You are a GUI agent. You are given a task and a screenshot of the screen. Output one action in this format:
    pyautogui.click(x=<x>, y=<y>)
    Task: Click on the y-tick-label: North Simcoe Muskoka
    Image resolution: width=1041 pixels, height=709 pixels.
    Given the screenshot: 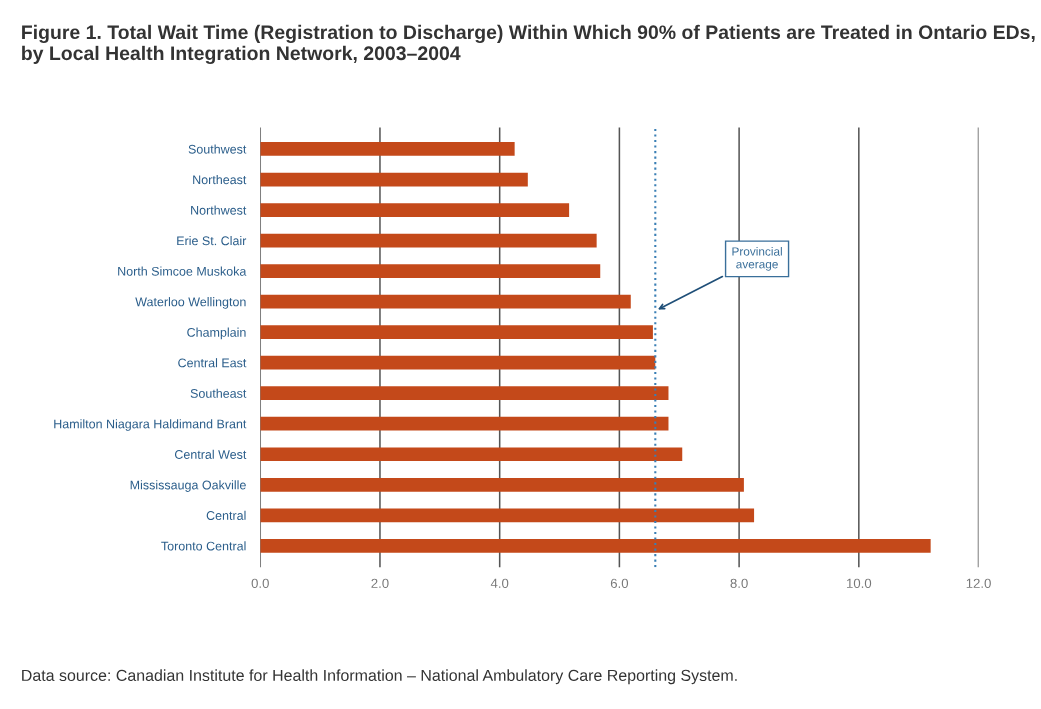 What is the action you would take?
    pyautogui.click(x=182, y=271)
    